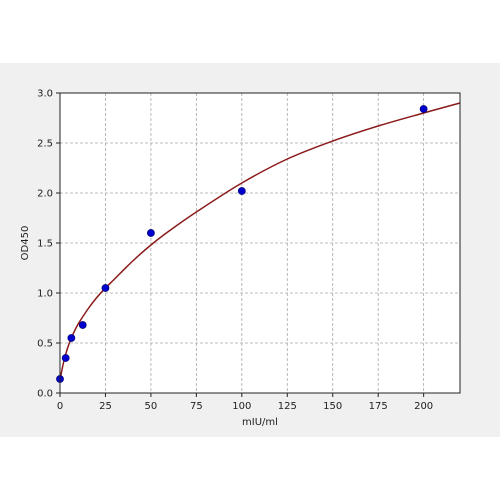 This screenshot has width=500, height=500. I want to click on x-tick-label: 25, so click(105, 406).